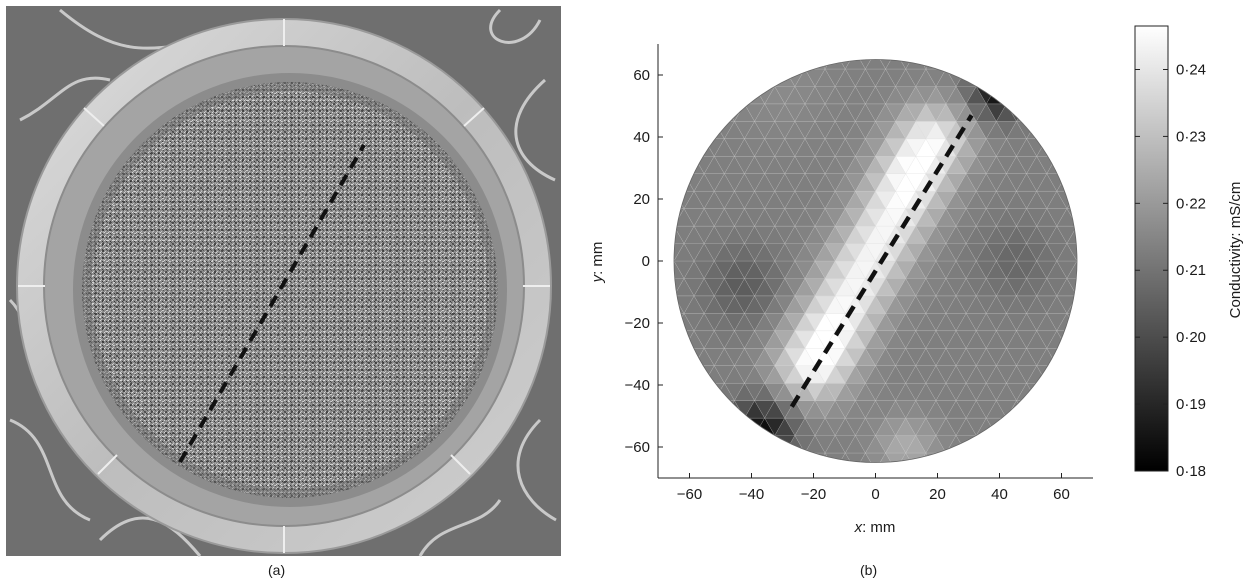 The width and height of the screenshot is (1253, 585). I want to click on x-tick-label: 60, so click(1061, 494).